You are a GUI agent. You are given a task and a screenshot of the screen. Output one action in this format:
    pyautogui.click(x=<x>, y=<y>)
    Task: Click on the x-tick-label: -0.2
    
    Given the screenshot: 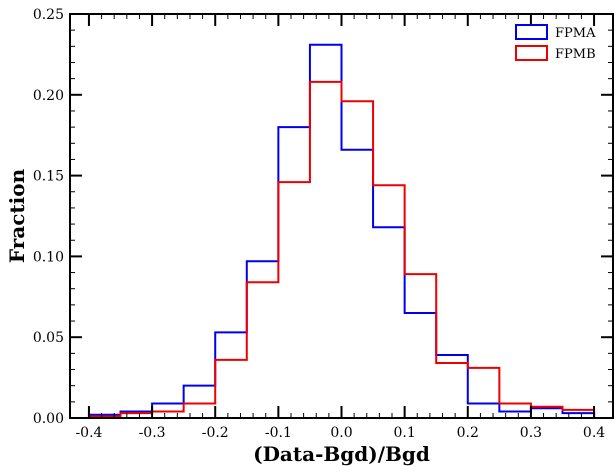 What is the action you would take?
    pyautogui.click(x=215, y=433)
    